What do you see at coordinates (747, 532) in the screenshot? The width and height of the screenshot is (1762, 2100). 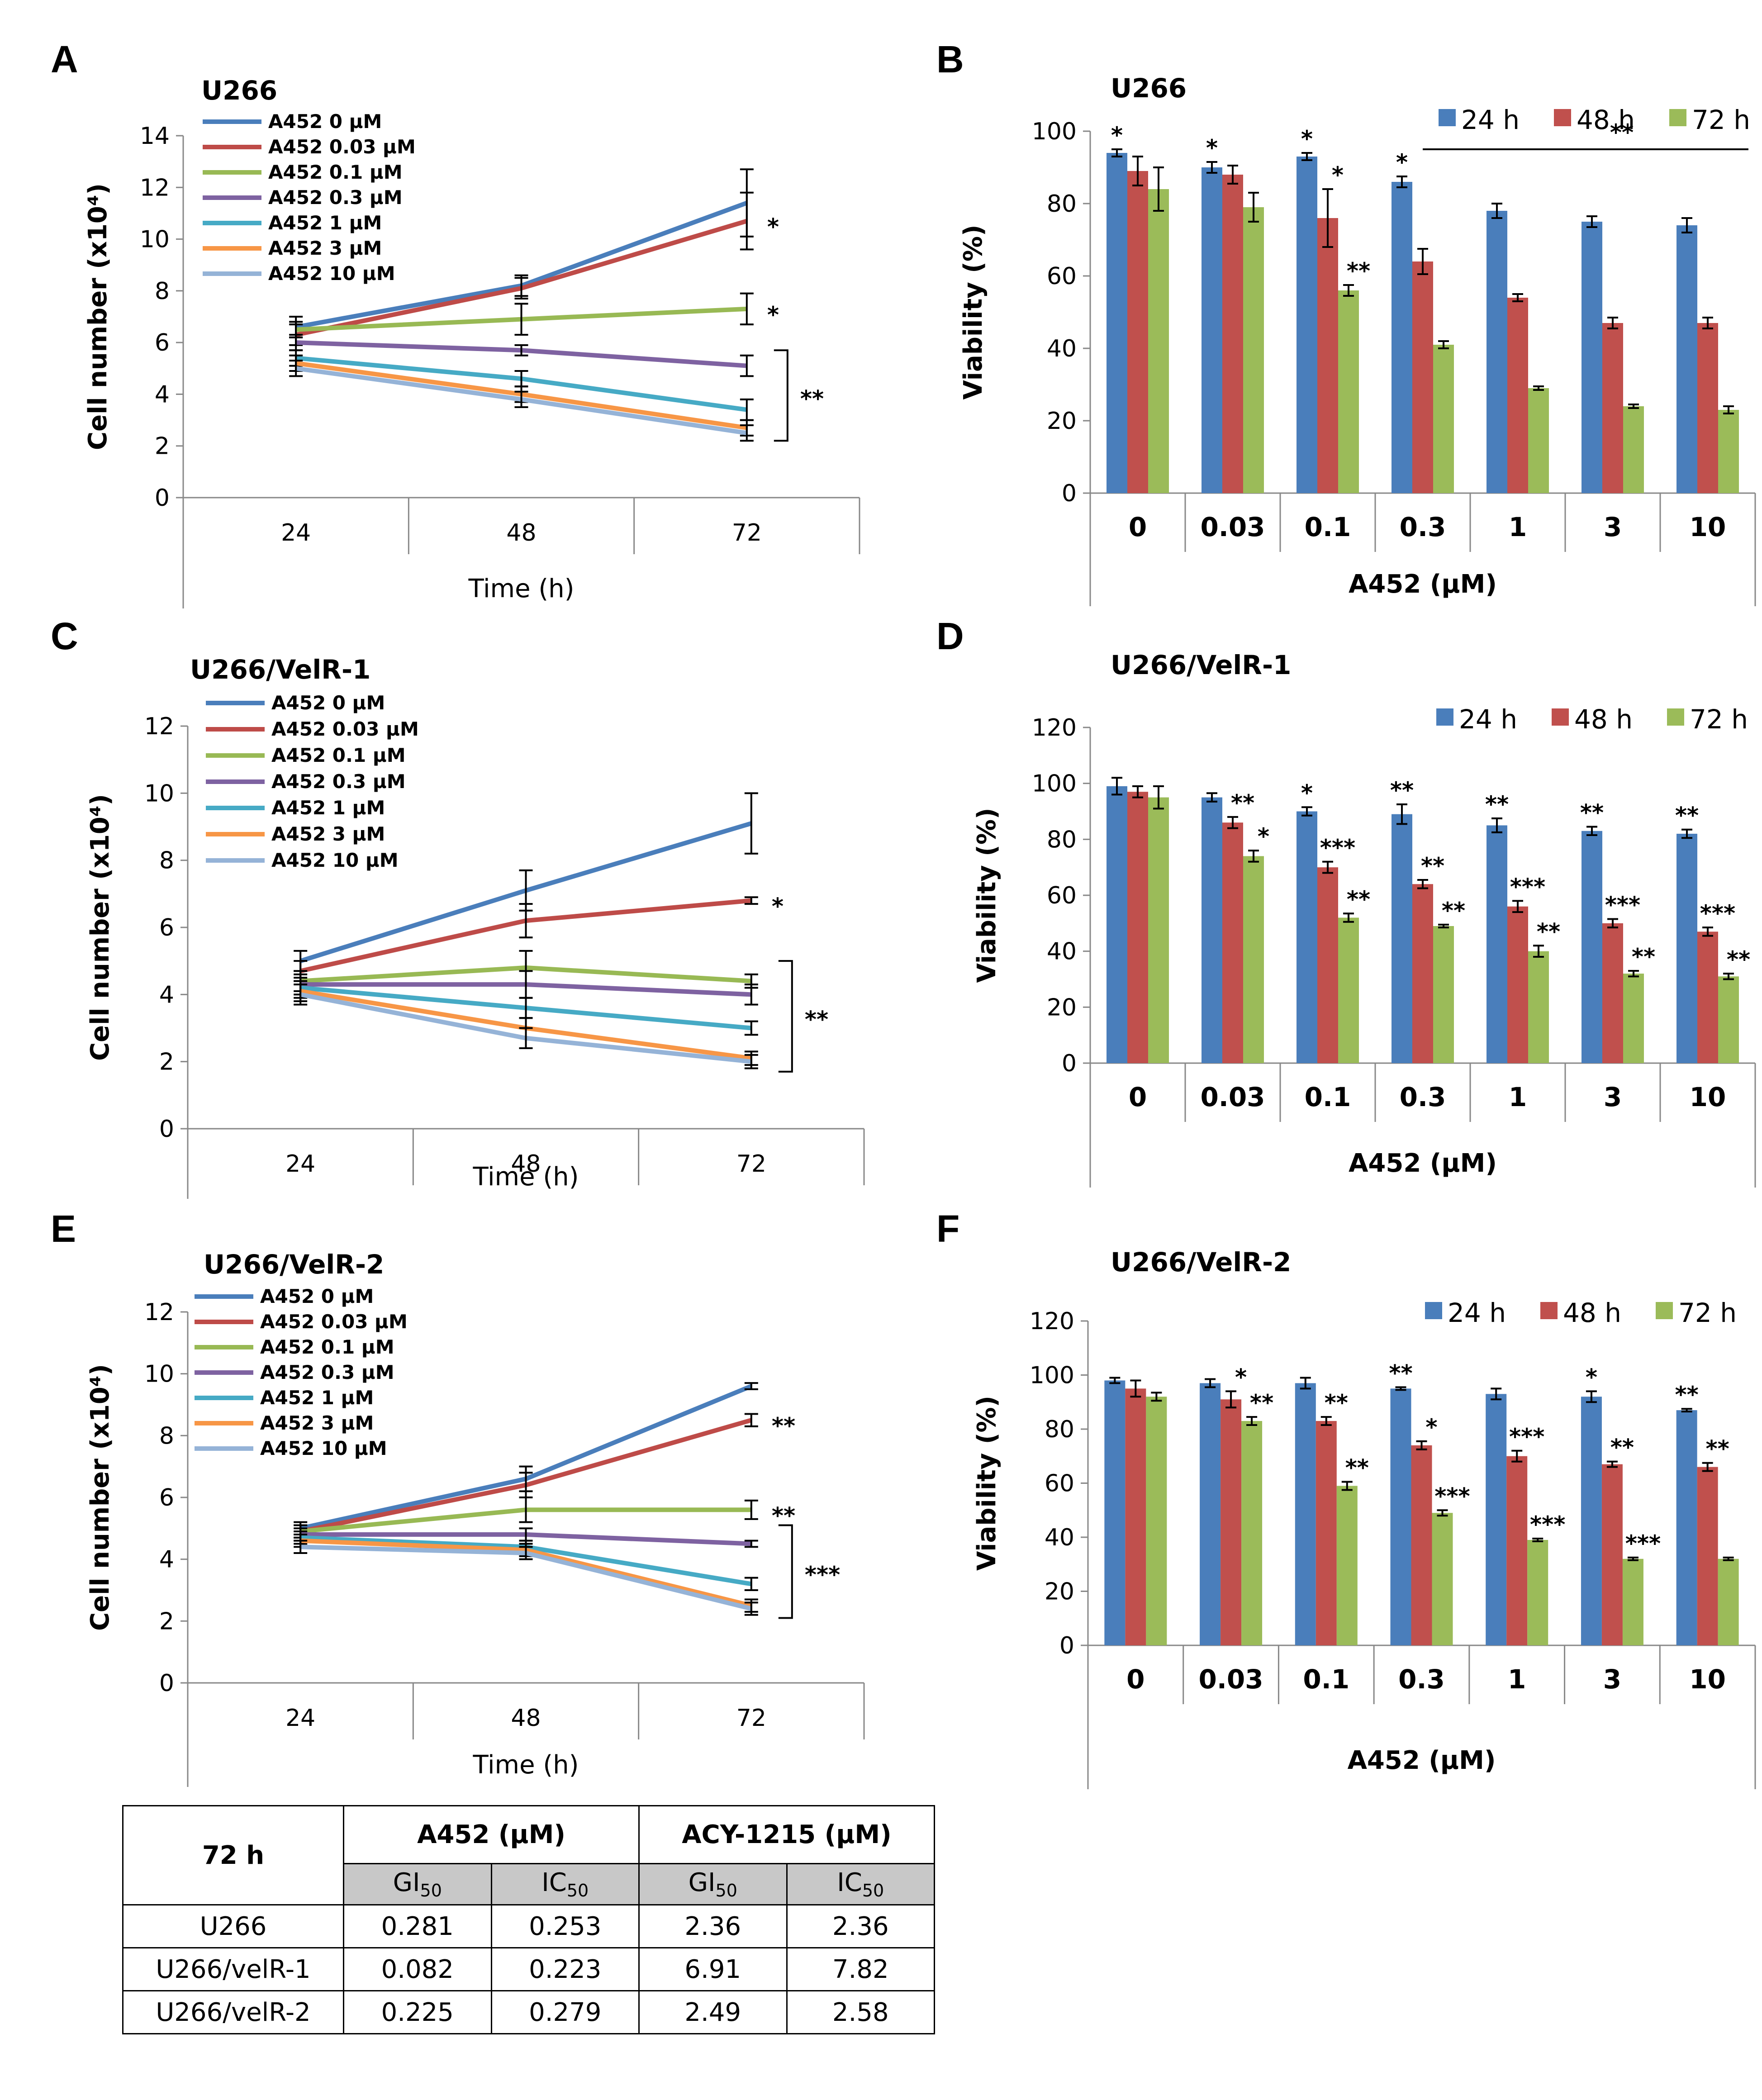 I see `x-tick-label: 72` at bounding box center [747, 532].